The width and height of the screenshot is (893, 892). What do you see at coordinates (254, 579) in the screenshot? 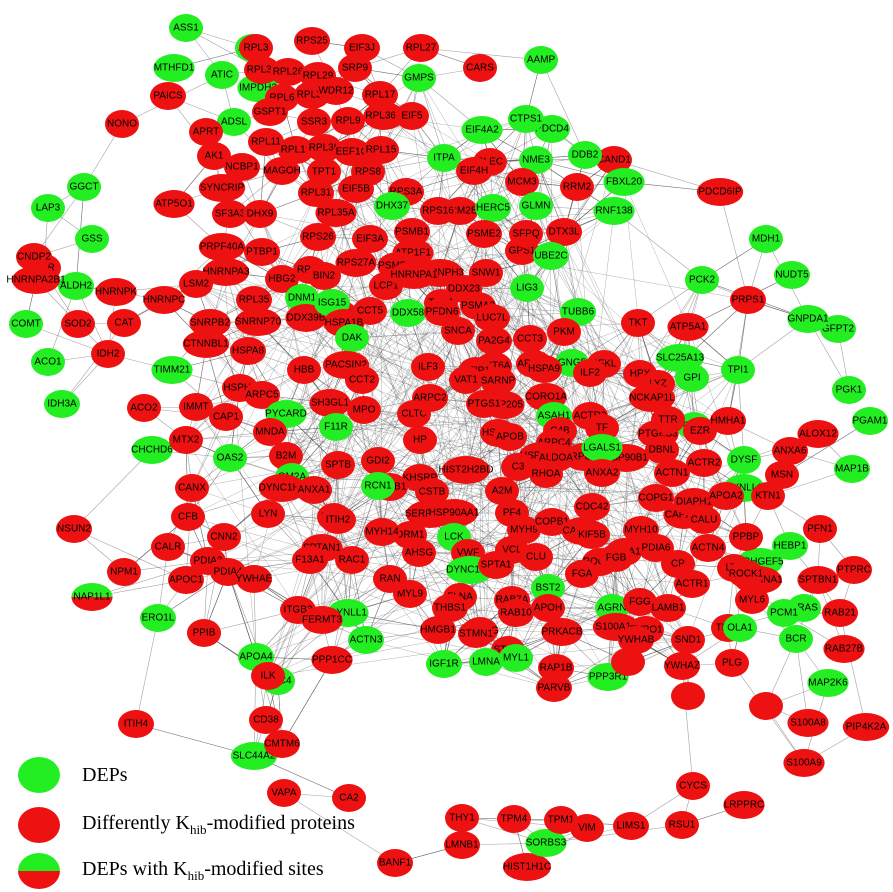
I see `node-label: YWHAE` at bounding box center [254, 579].